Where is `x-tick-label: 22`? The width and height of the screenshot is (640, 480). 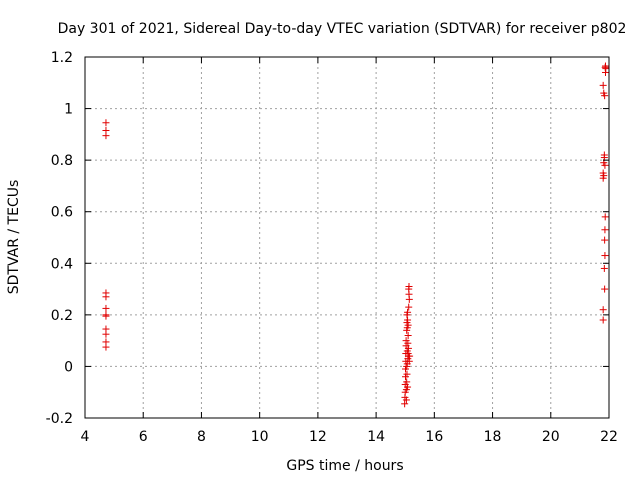 x-tick-label: 22 is located at coordinates (609, 437).